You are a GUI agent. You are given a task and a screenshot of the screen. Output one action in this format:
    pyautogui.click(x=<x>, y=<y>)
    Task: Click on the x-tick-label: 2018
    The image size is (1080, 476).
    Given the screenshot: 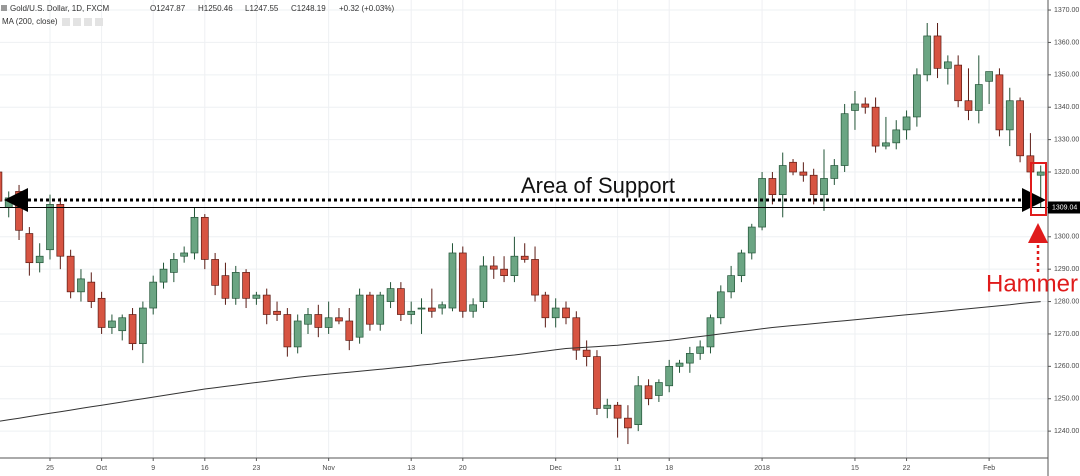 What is the action you would take?
    pyautogui.click(x=762, y=468)
    